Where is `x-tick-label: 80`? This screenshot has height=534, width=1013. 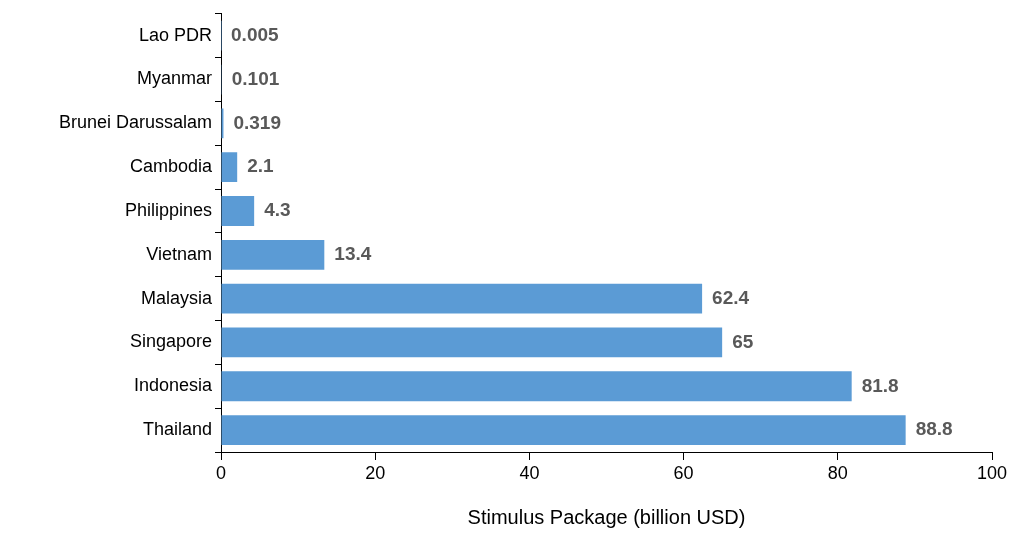
x-tick-label: 80 is located at coordinates (837, 472).